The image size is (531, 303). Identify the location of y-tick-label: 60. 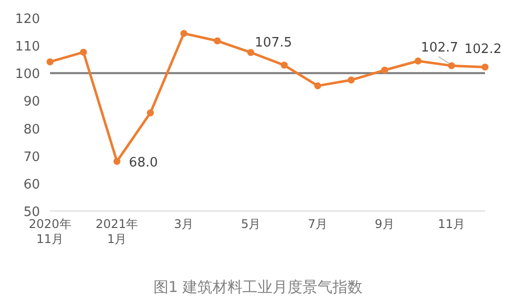
(31, 184).